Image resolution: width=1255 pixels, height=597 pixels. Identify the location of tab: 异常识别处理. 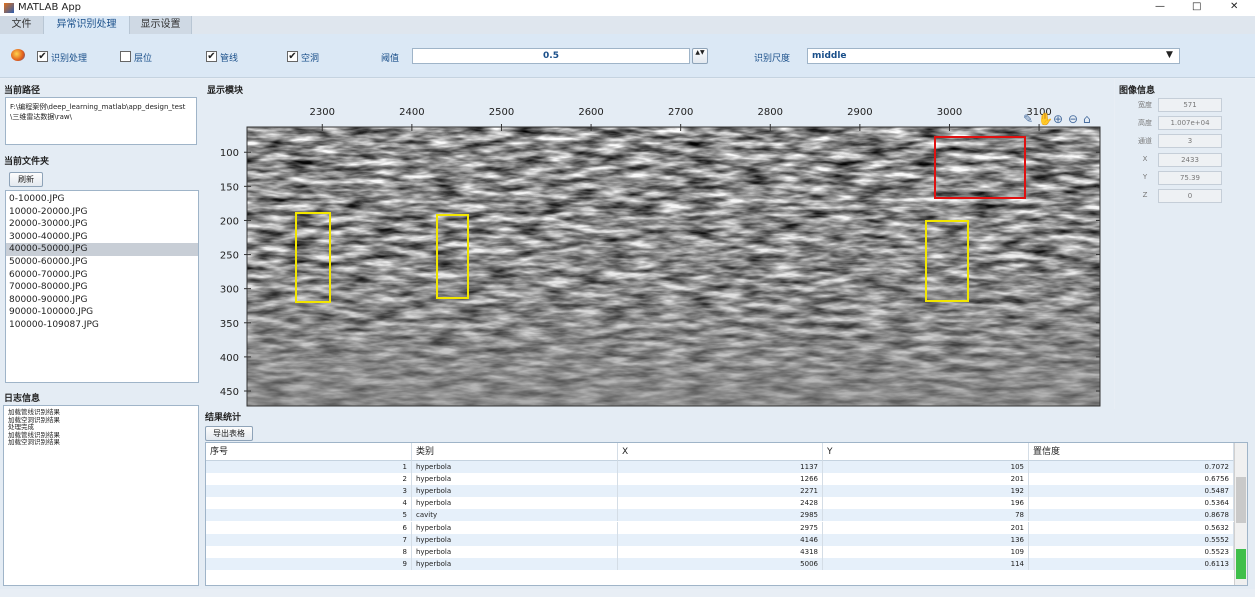
(87, 25).